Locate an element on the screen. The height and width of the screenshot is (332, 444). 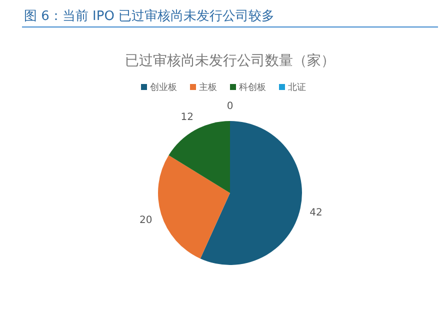
legend-label: 主板 is located at coordinates (208, 87).